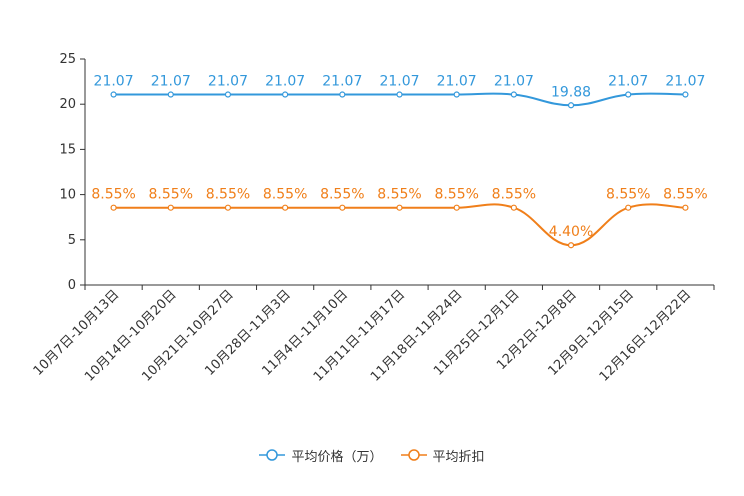  I want to click on data-label-1: 4.40%, so click(571, 232).